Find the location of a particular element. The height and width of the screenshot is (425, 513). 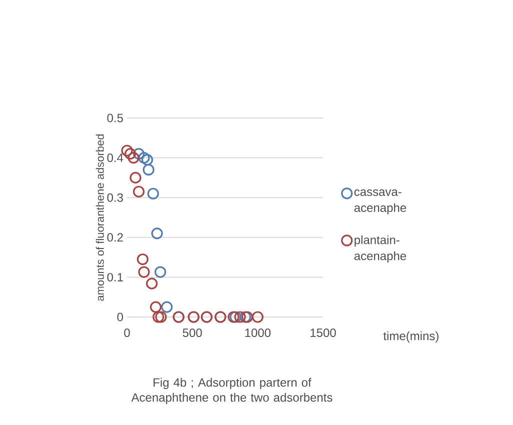

y-tick-label: 0.3 is located at coordinates (115, 197).